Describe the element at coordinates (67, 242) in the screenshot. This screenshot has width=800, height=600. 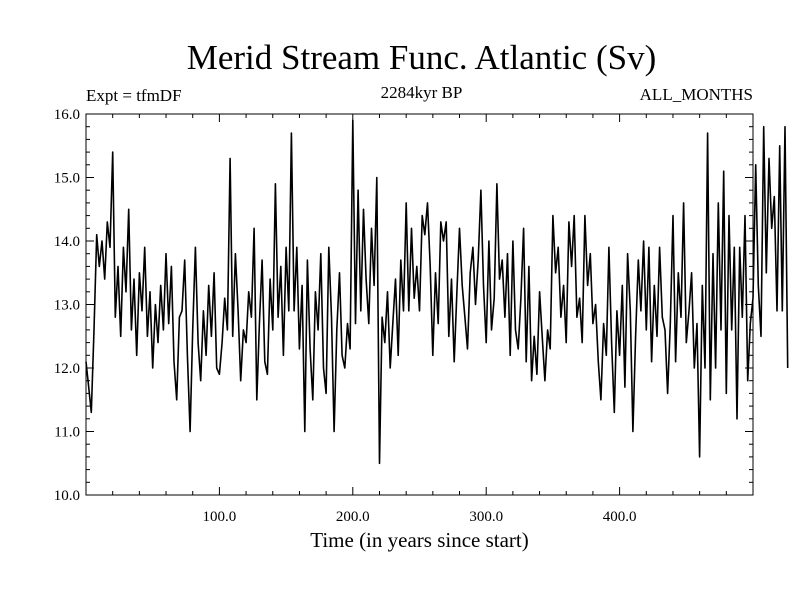
I see `y-tick-label: 14.0` at that location.